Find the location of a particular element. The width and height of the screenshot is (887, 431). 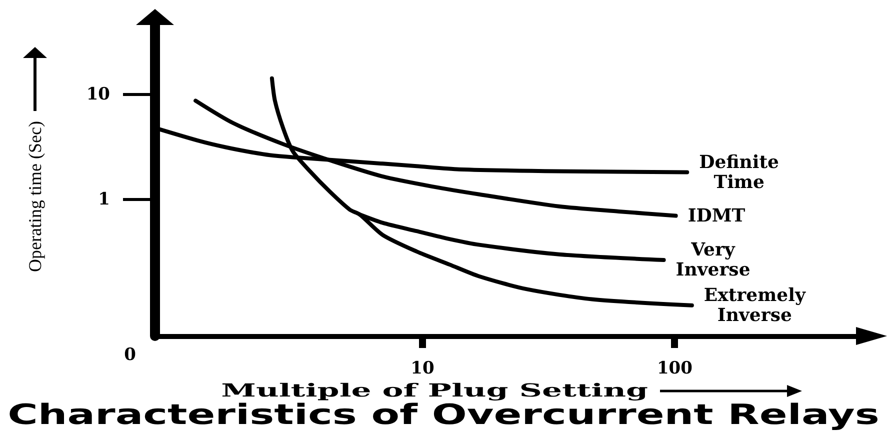

series-label: IDMT is located at coordinates (717, 215).